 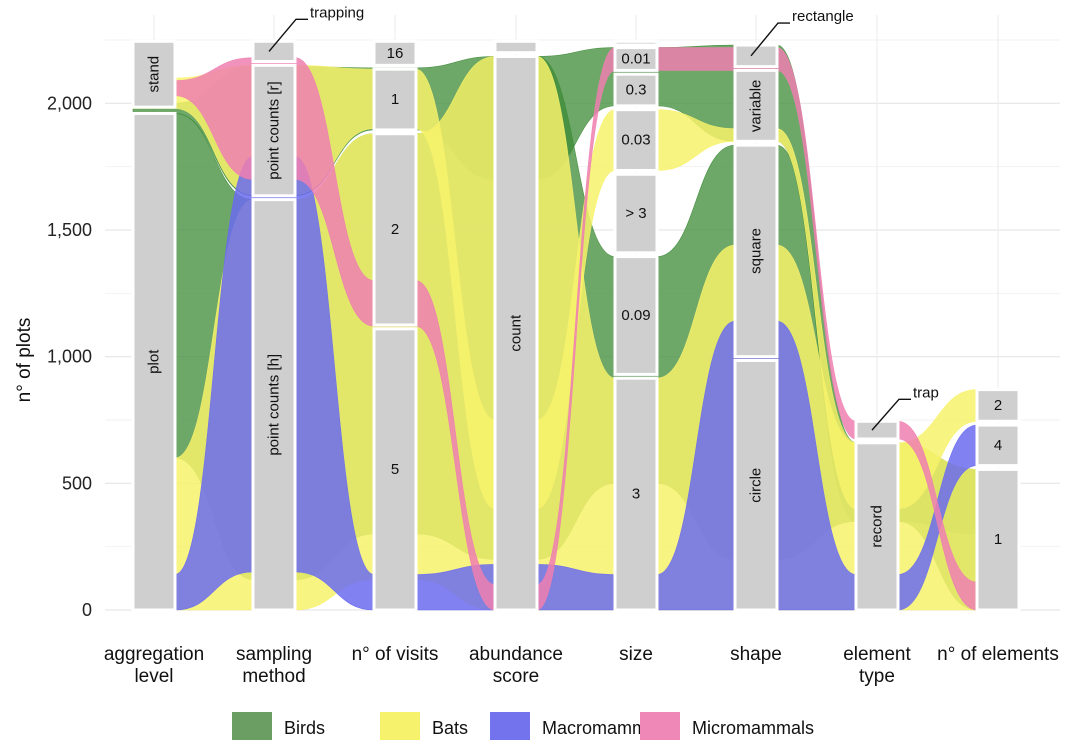 What do you see at coordinates (153, 676) in the screenshot?
I see `x-axis-label: level` at bounding box center [153, 676].